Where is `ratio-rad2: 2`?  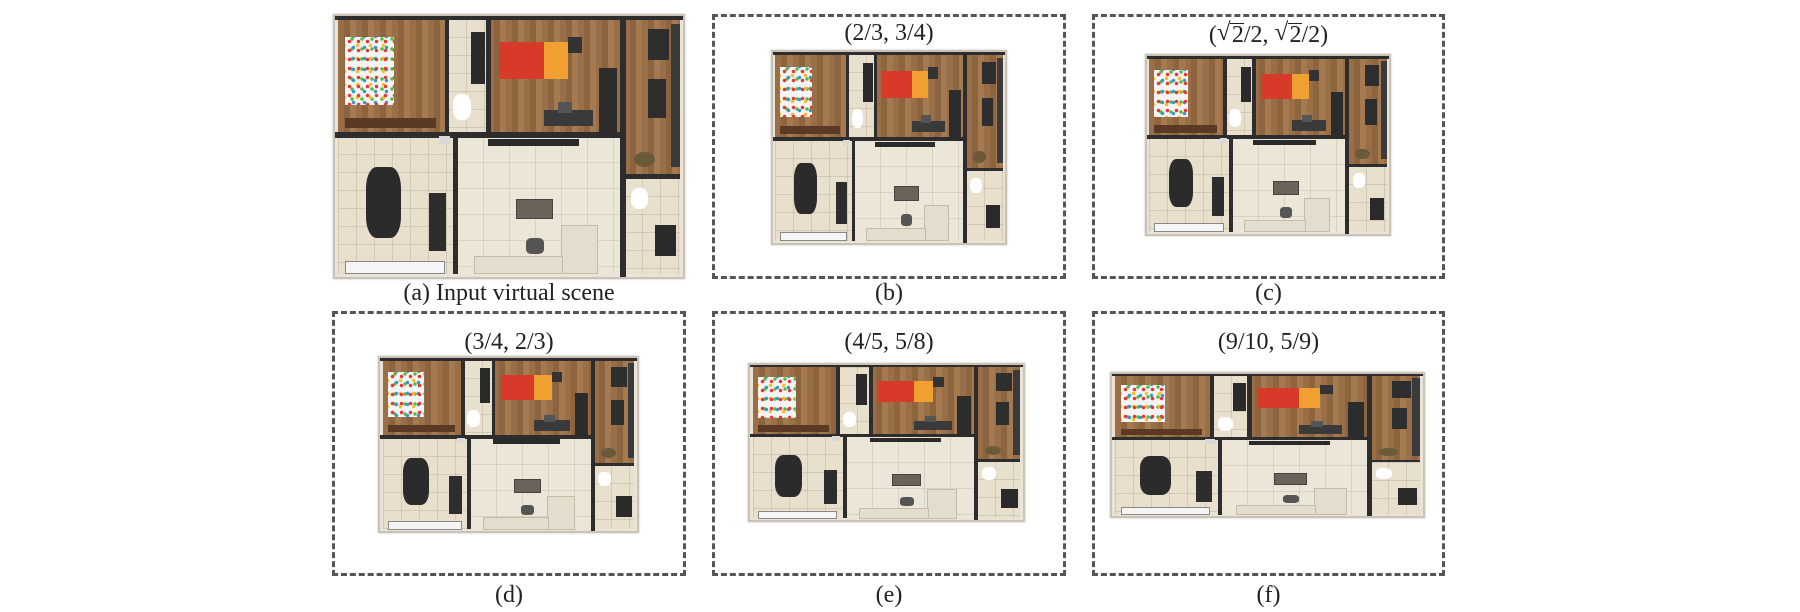 ratio-rad2: 2 is located at coordinates (1295, 35).